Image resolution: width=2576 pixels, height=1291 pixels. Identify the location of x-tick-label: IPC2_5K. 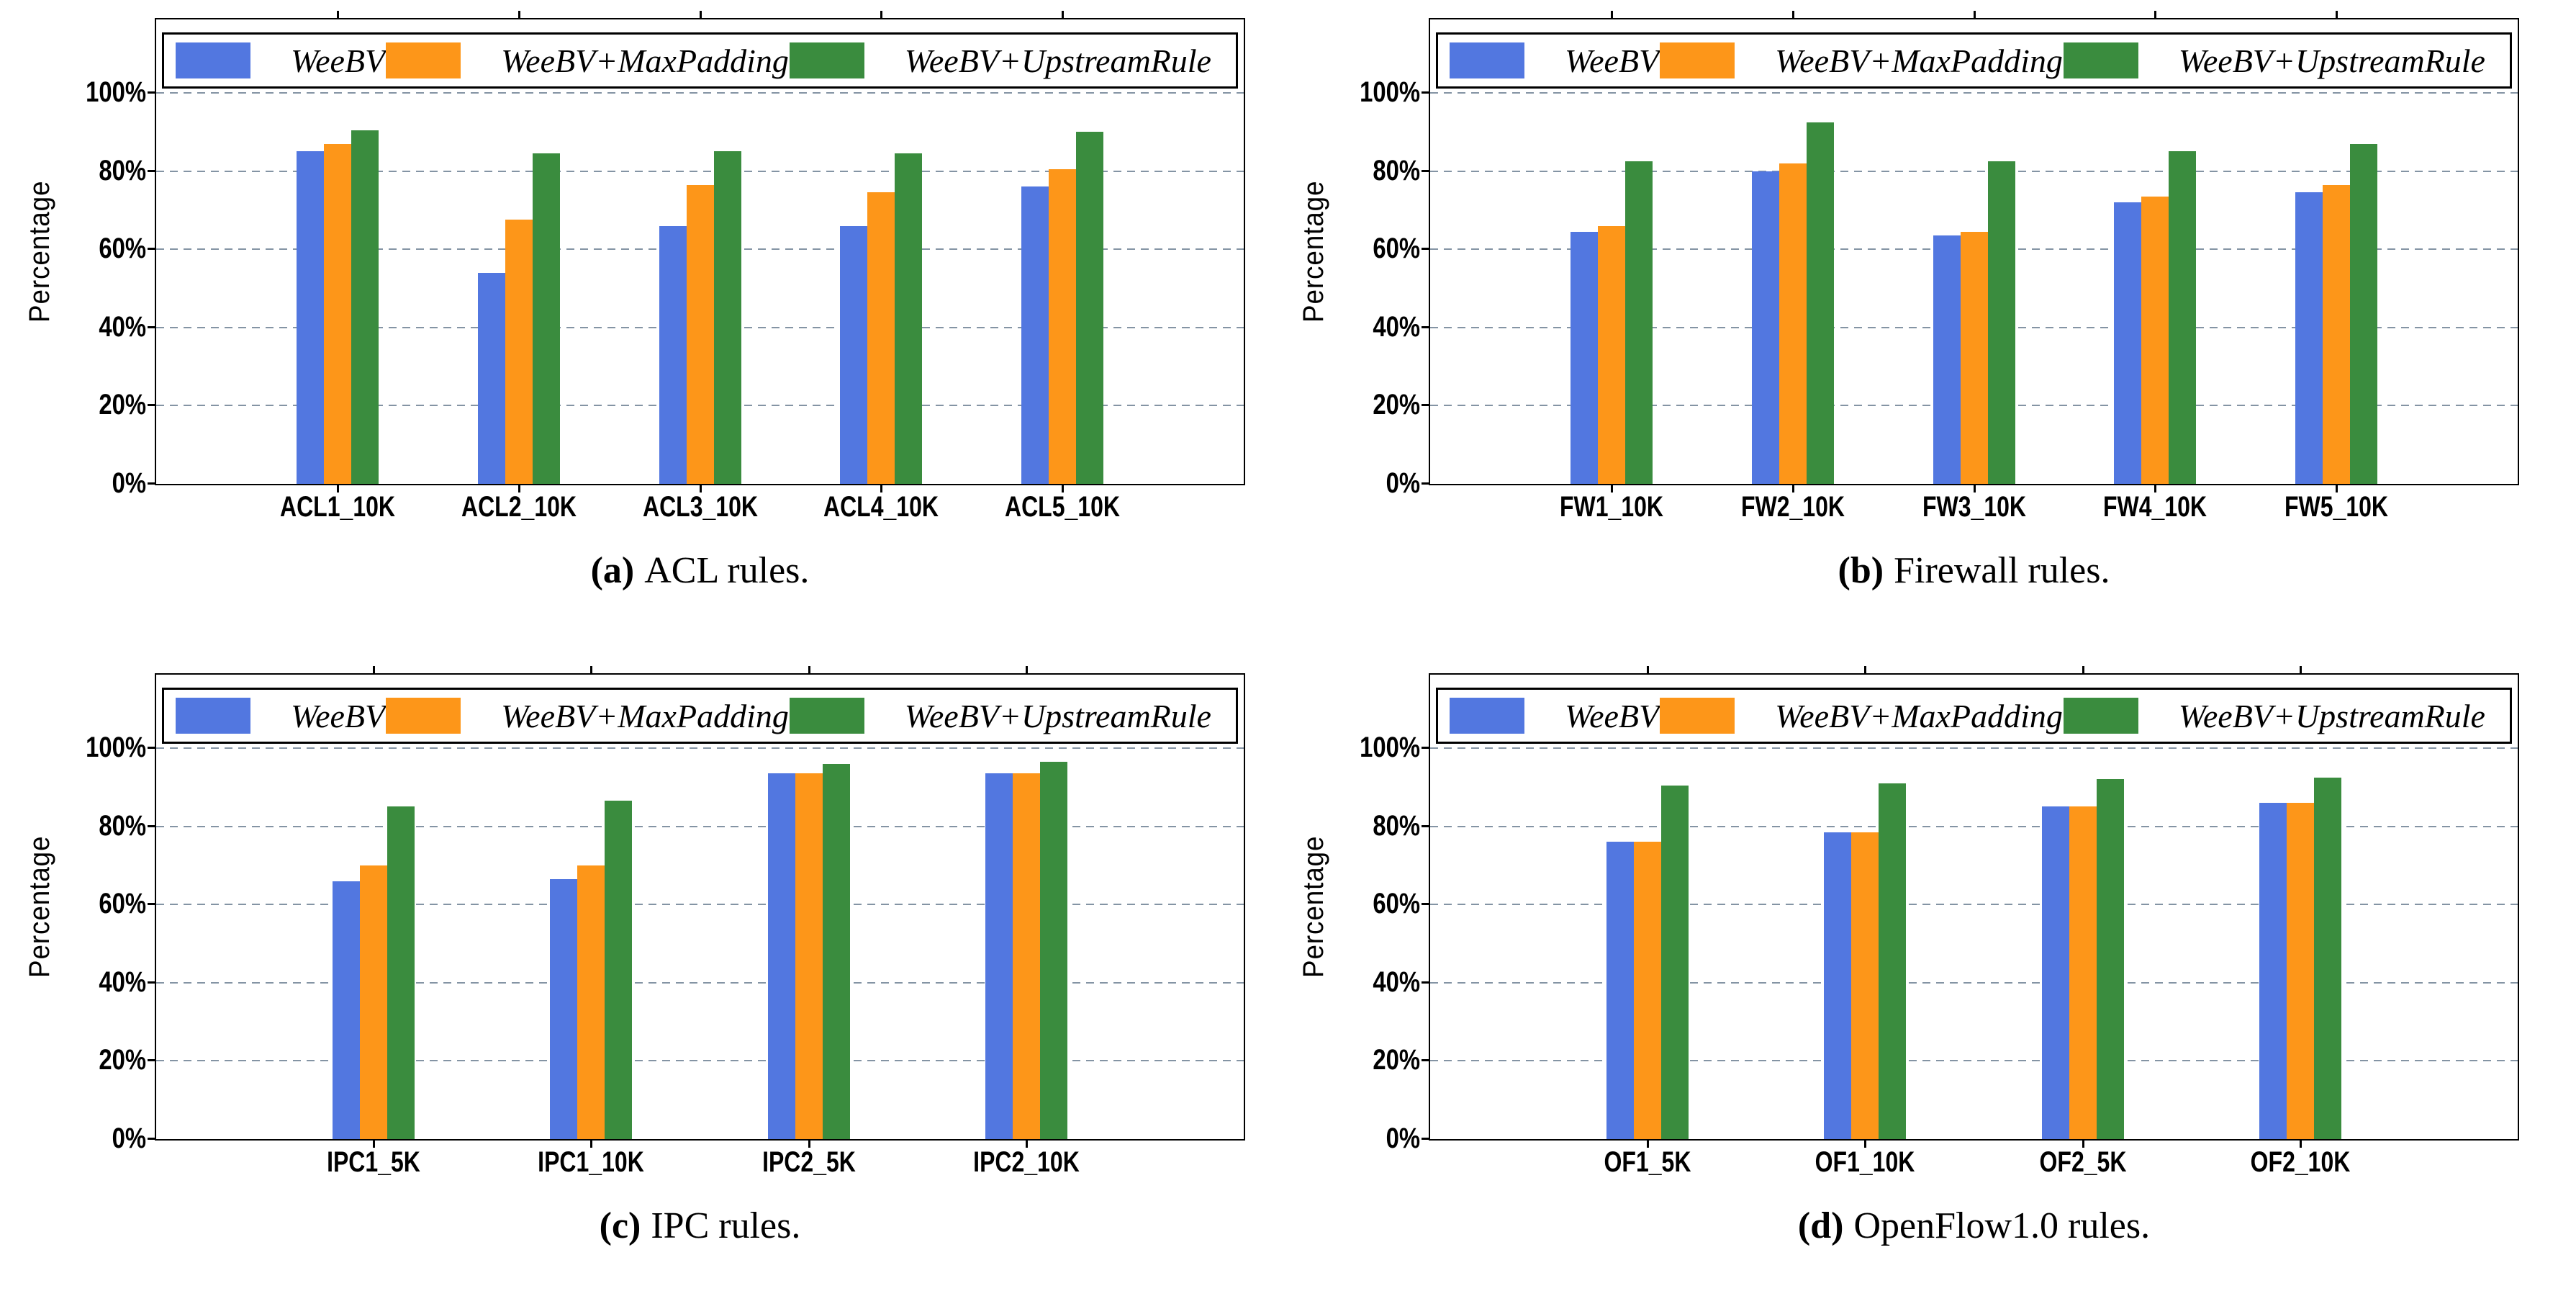
(808, 1162).